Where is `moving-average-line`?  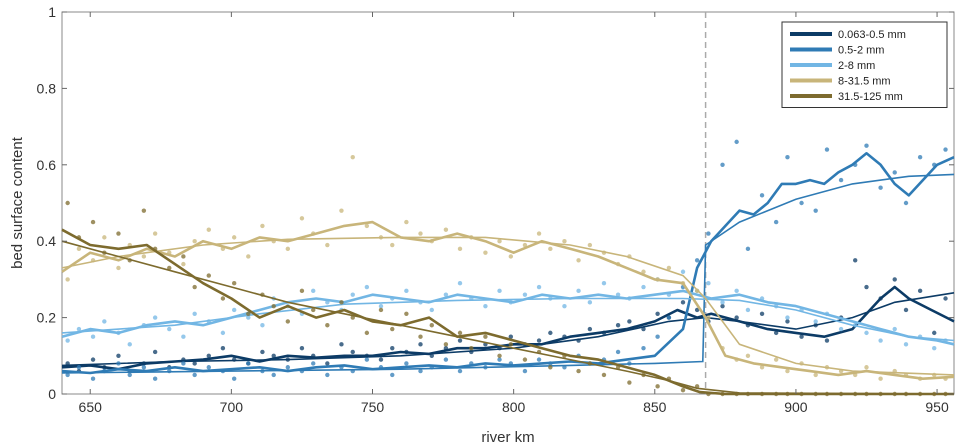
moving-average-line is located at coordinates (508, 317).